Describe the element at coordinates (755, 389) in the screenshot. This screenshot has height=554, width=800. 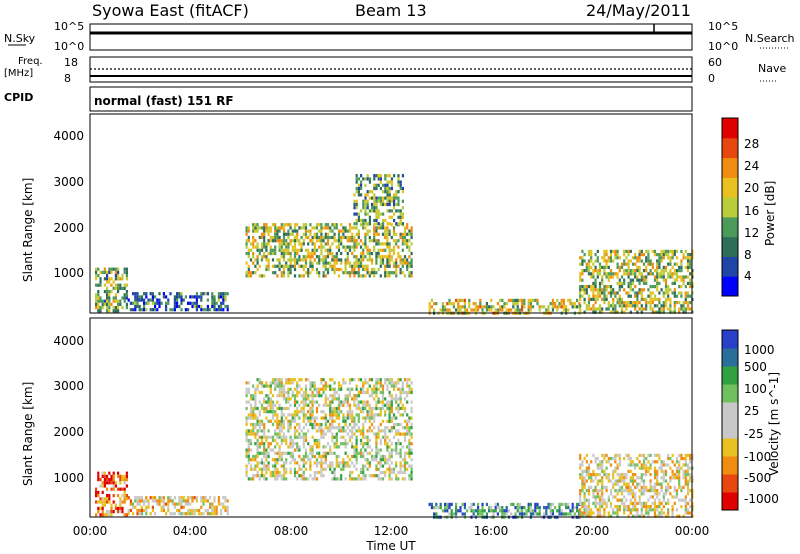
I see `velocity-cbar-tick: 100` at that location.